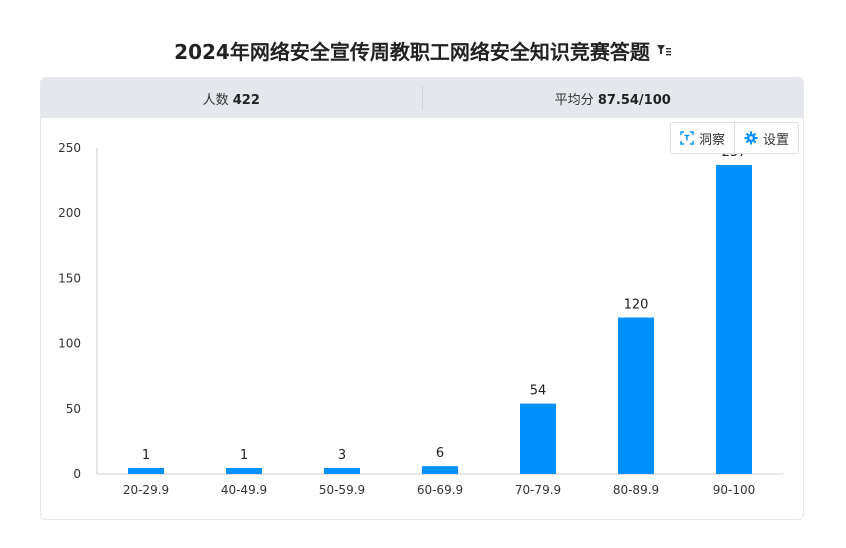 Image resolution: width=846 pixels, height=548 pixels. I want to click on settings-label: 设置, so click(775, 140).